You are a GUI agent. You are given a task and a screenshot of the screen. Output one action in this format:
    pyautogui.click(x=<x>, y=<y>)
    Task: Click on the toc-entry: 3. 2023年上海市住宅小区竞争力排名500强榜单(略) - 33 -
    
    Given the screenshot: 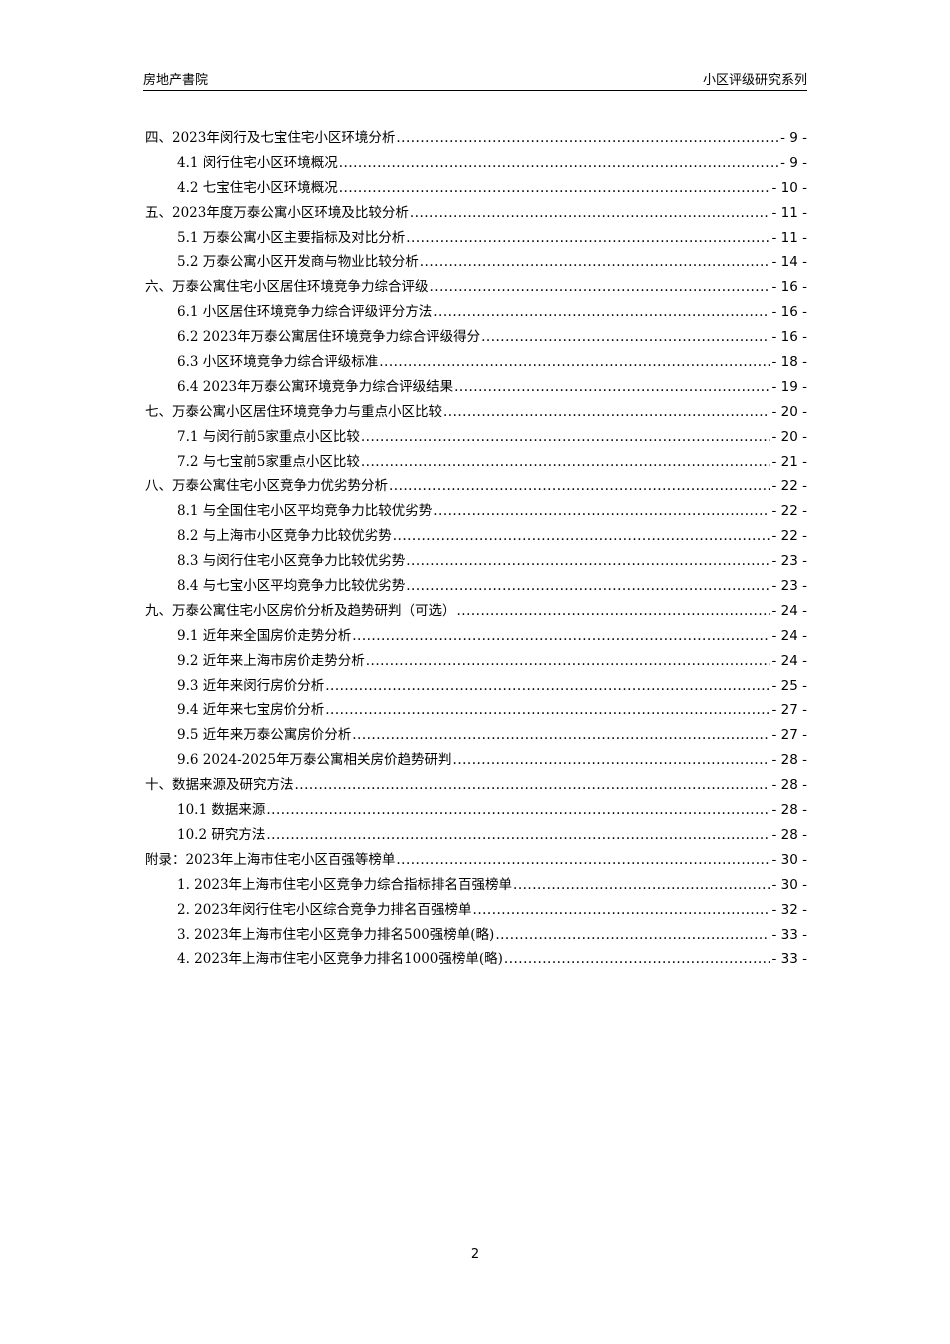 What is the action you would take?
    pyautogui.click(x=476, y=935)
    